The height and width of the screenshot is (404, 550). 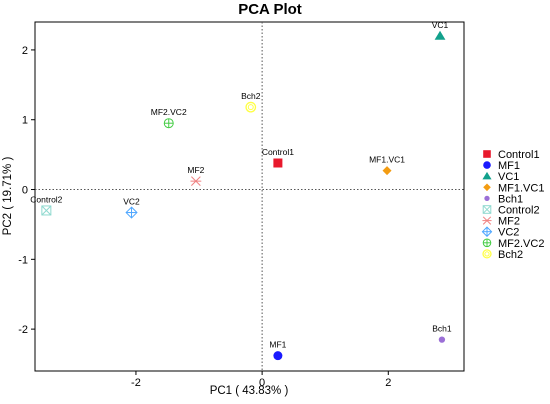 What do you see at coordinates (508, 177) in the screenshot?
I see `legend-entry: VC1` at bounding box center [508, 177].